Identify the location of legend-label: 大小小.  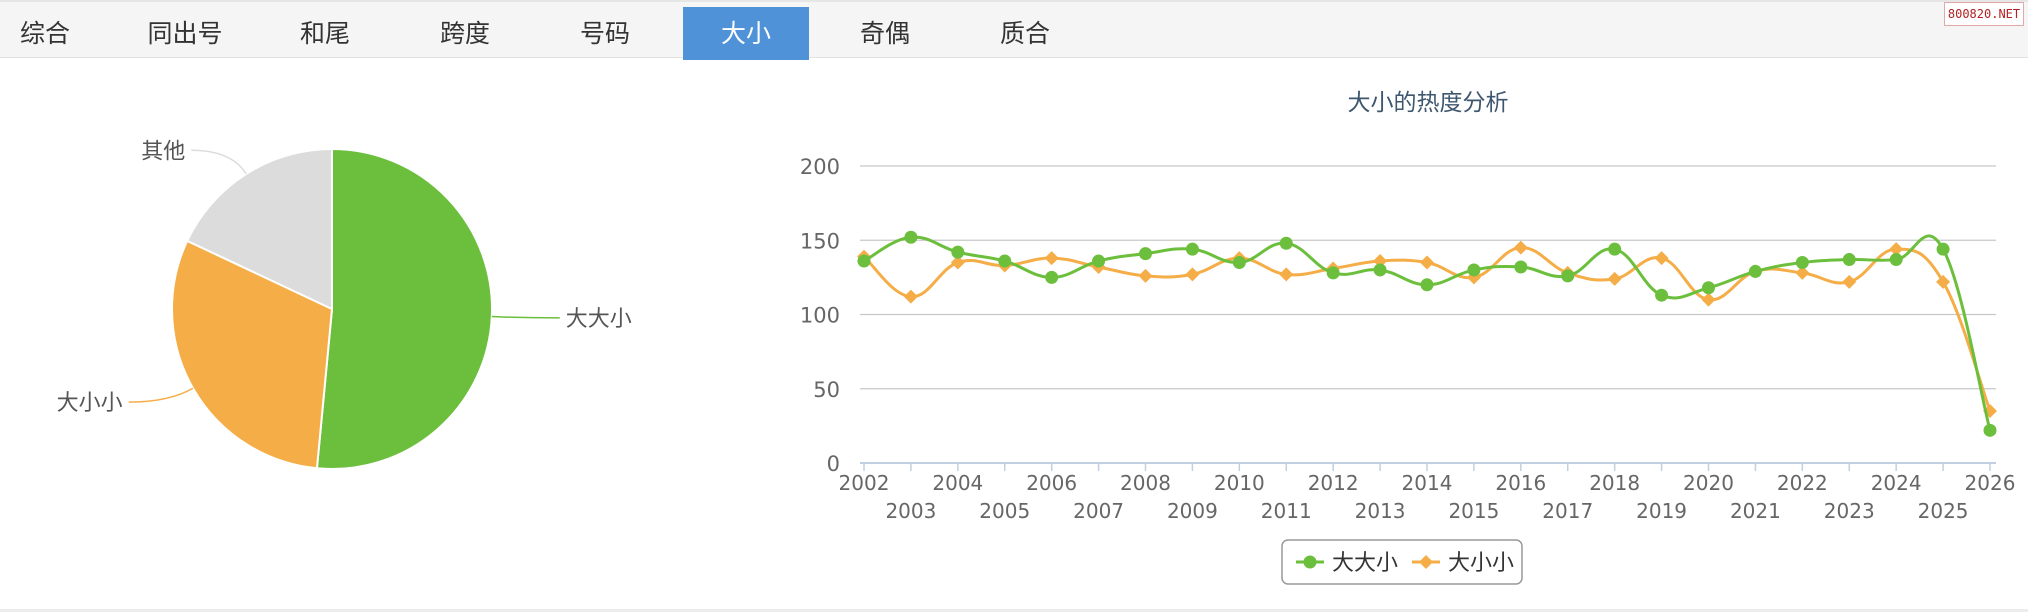
(1481, 563).